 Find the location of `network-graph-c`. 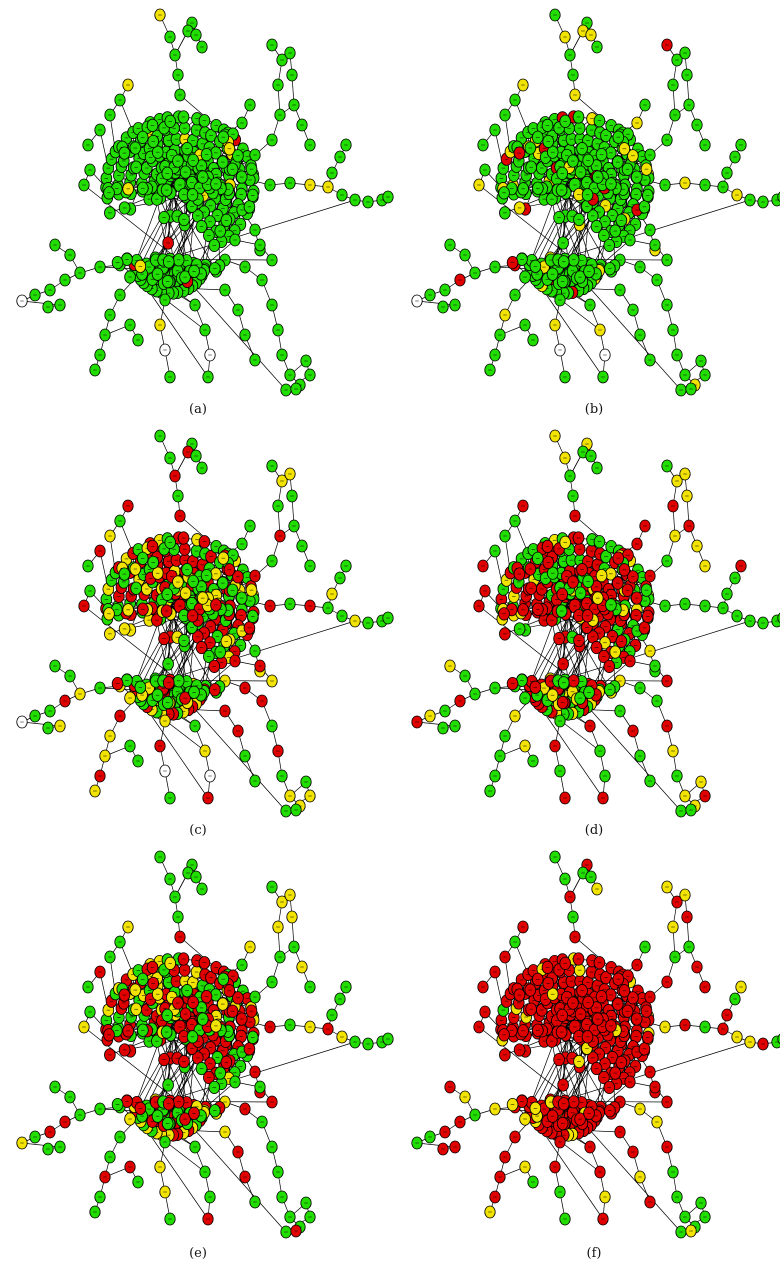

network-graph-c is located at coordinates (205, 623).